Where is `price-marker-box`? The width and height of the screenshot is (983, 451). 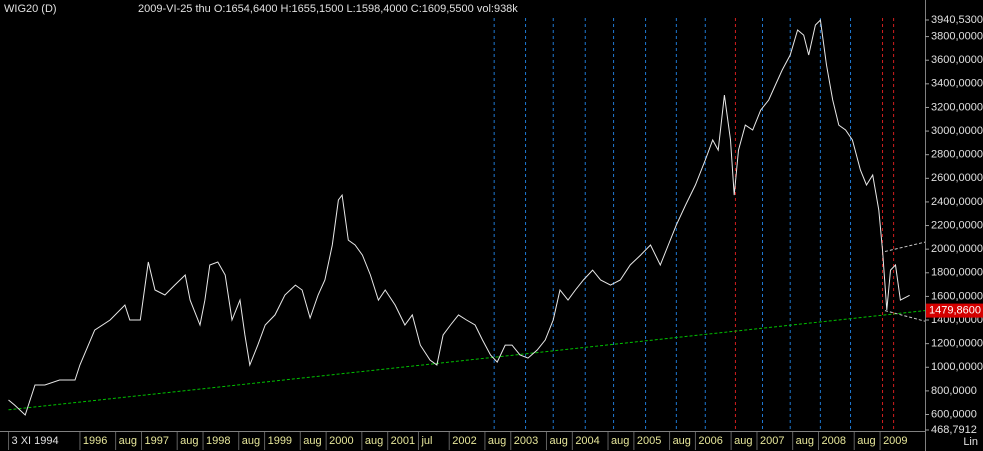 price-marker-box is located at coordinates (954, 310).